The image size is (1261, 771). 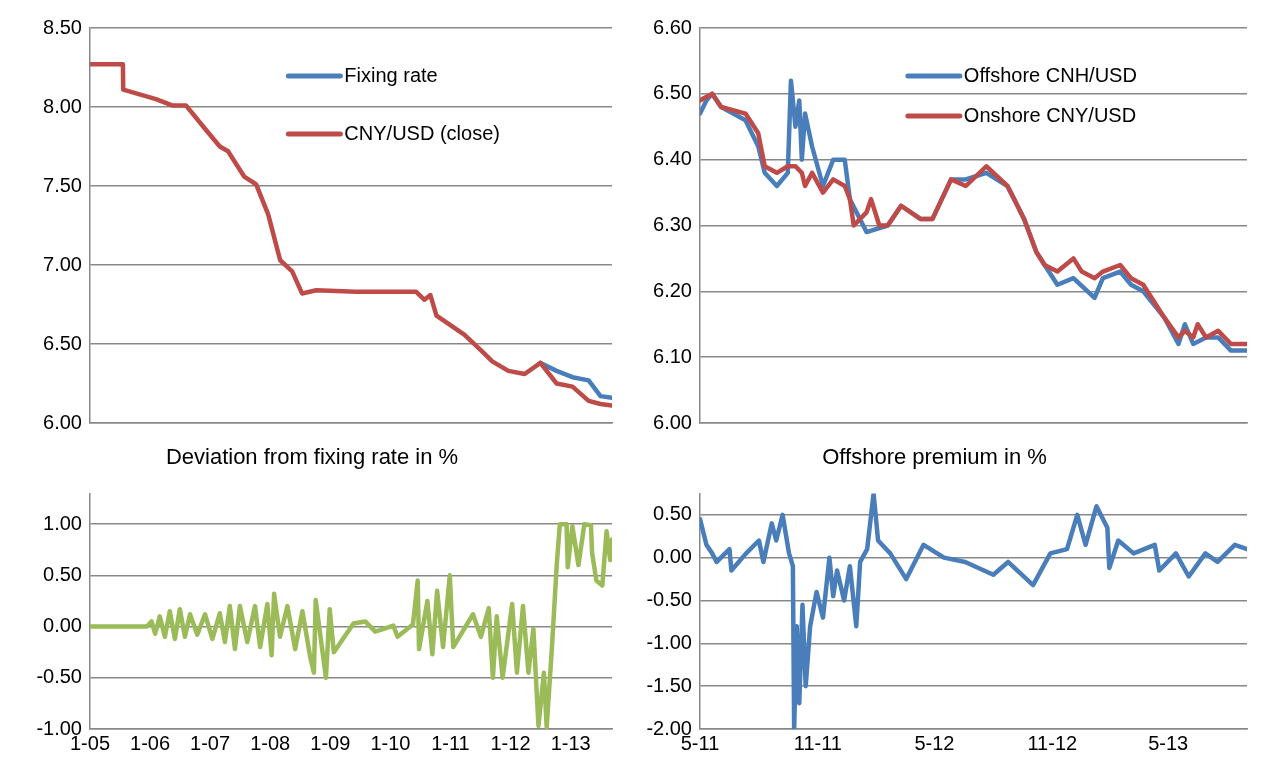 What do you see at coordinates (1050, 74) in the screenshot?
I see `legend-label: Offshore CNH/USD` at bounding box center [1050, 74].